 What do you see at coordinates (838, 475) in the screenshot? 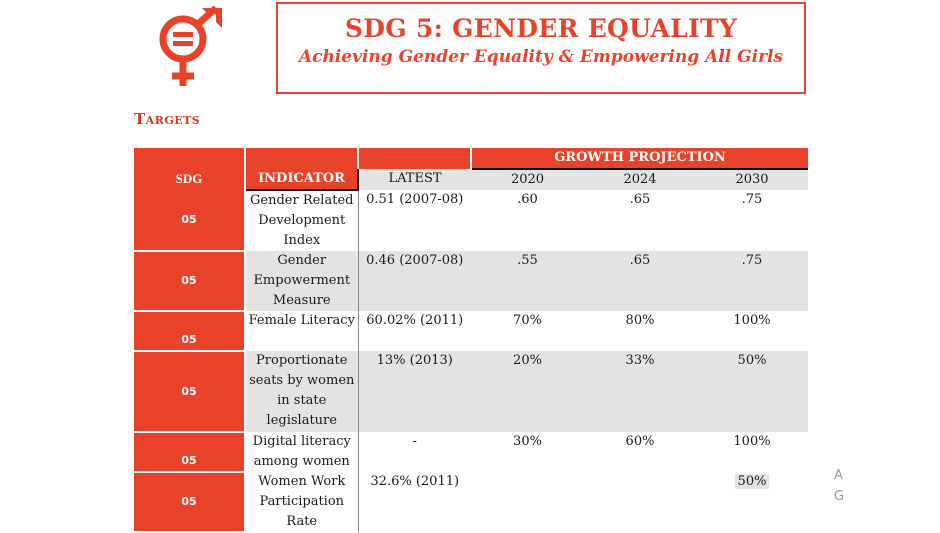
I see `side-letter-a: A` at bounding box center [838, 475].